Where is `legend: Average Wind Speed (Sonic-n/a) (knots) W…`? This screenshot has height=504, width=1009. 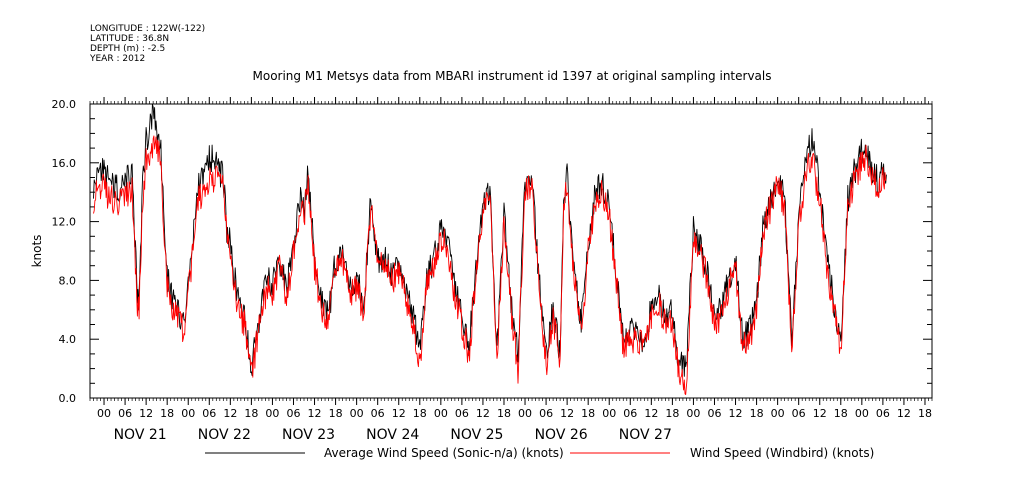
legend: Average Wind Speed (Sonic-n/a) (knots) W… is located at coordinates (539, 453).